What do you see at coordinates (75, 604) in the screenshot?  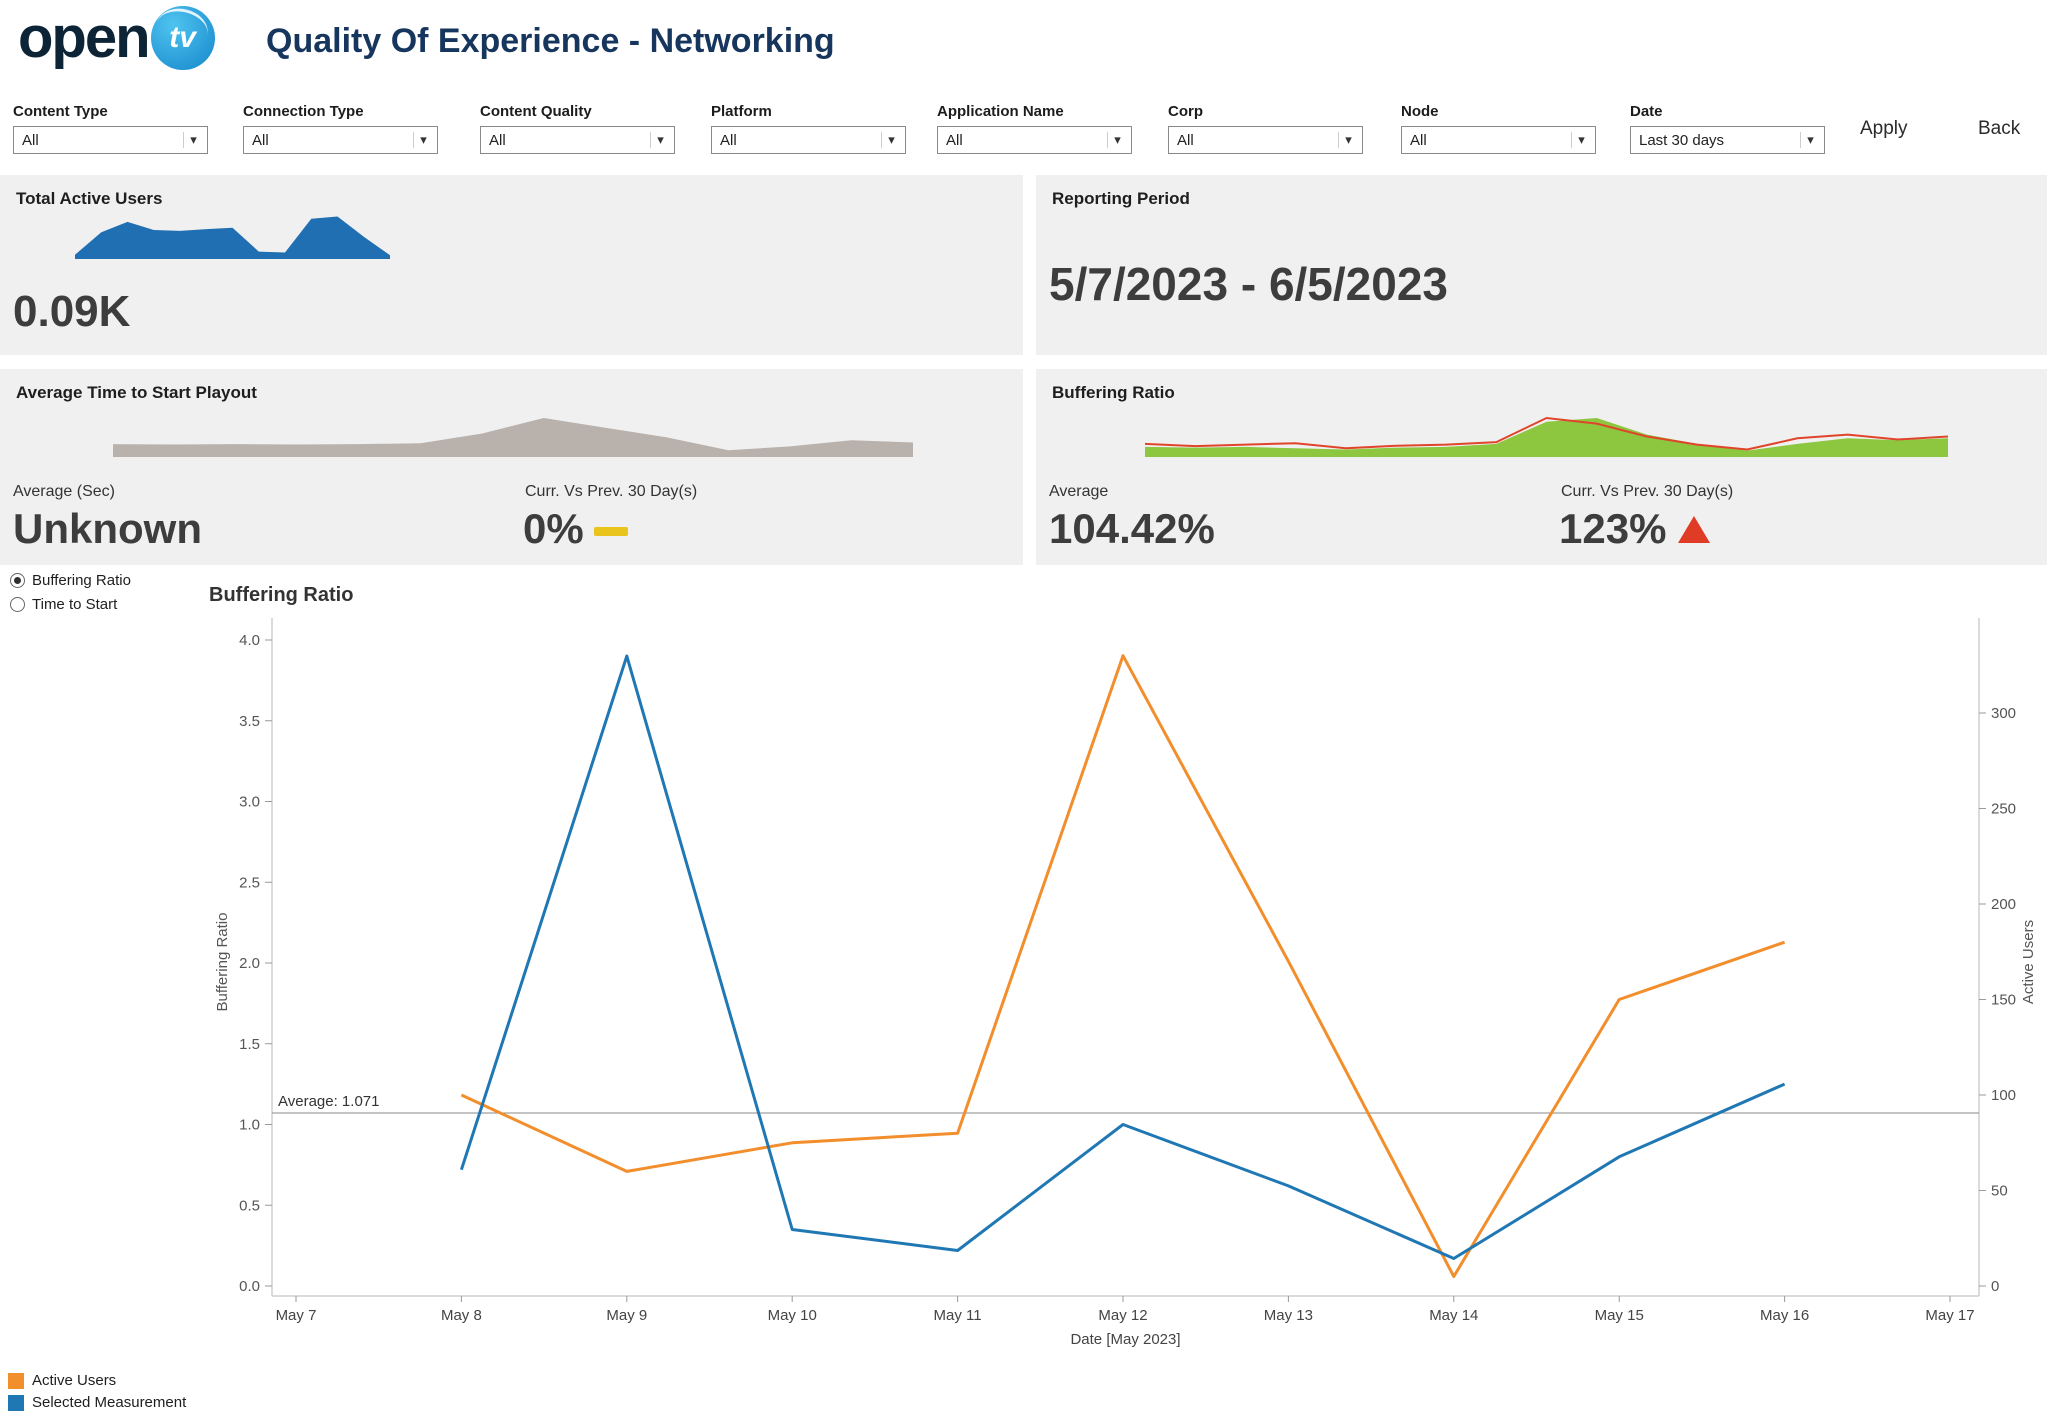 I see `radio-label: Time to Start` at bounding box center [75, 604].